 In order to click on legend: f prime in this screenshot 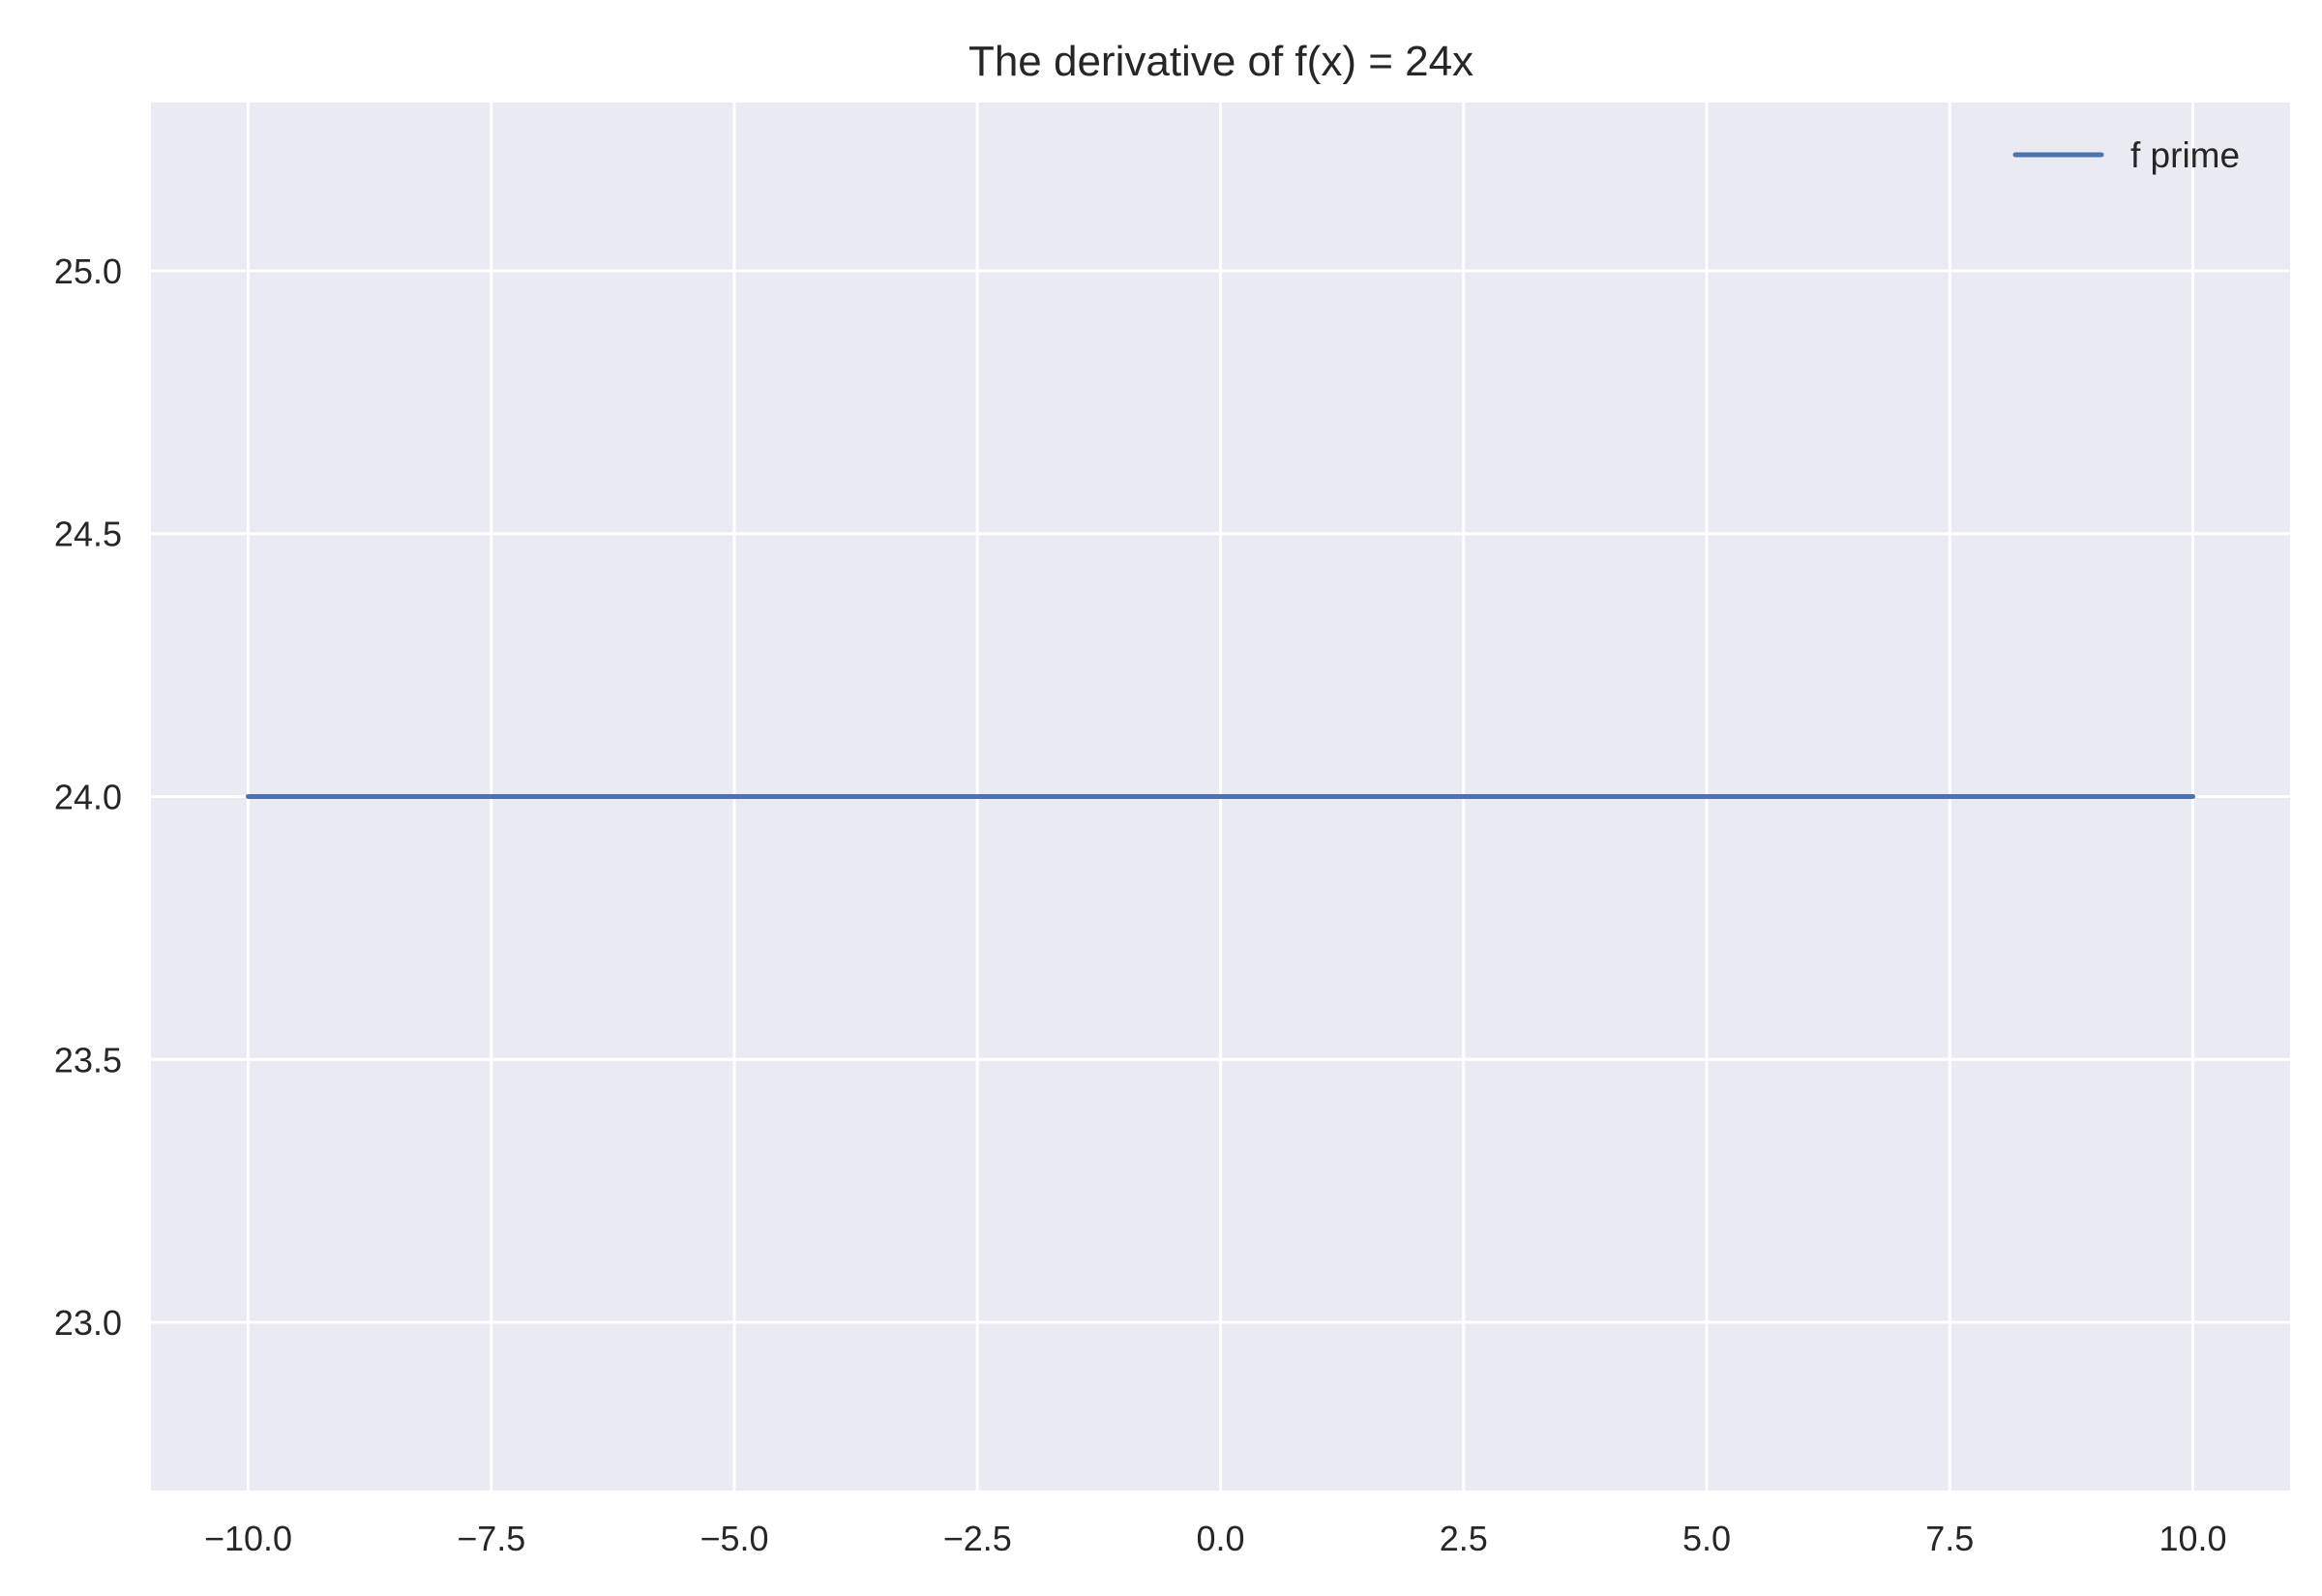, I will do `click(2126, 155)`.